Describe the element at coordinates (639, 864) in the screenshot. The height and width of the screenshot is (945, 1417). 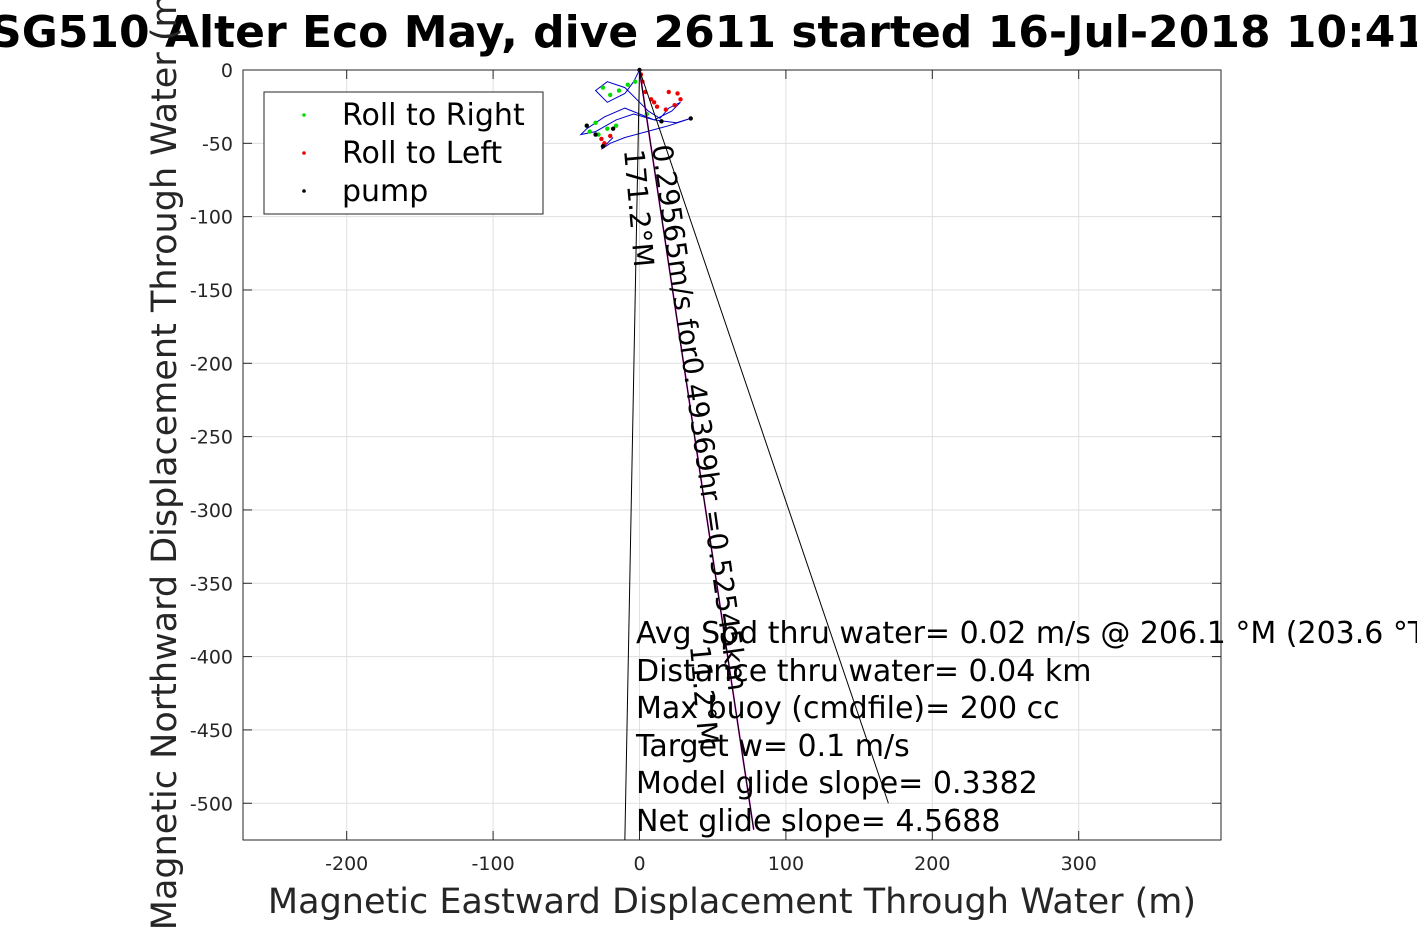
I see `x-tick-label: 0` at that location.